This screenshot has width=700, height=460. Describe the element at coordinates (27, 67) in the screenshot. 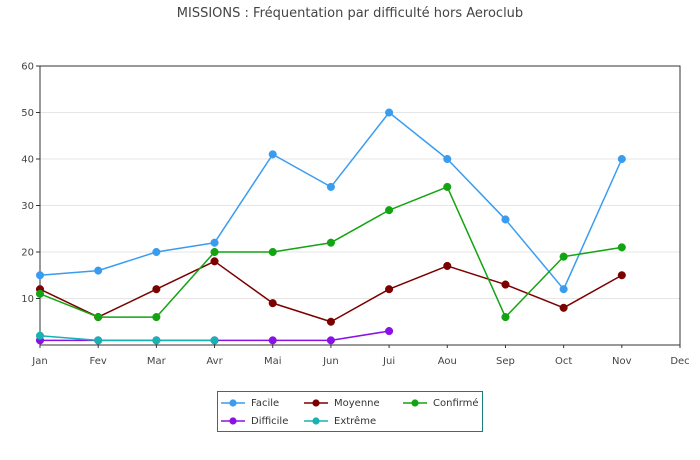

I see `y-tick-label: 60` at that location.